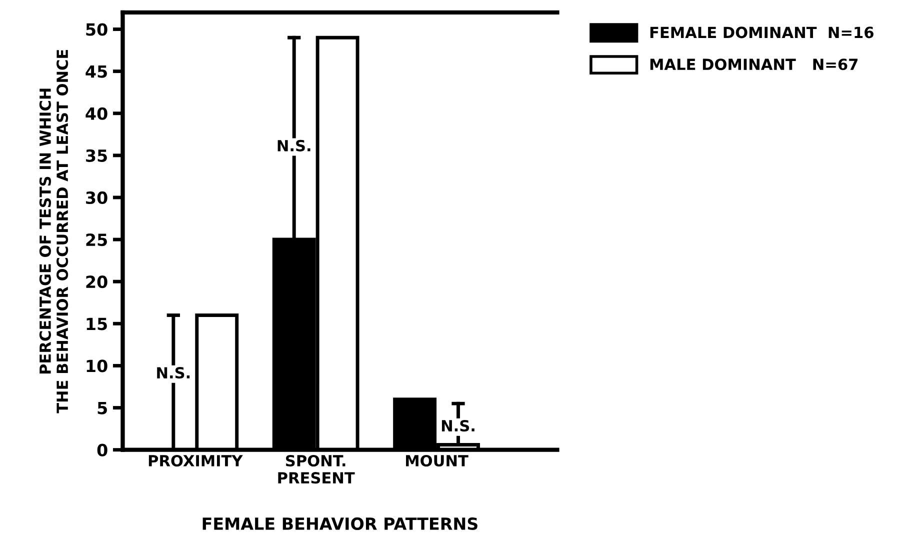  What do you see at coordinates (97, 29) in the screenshot?
I see `y-tick-label: 50` at bounding box center [97, 29].